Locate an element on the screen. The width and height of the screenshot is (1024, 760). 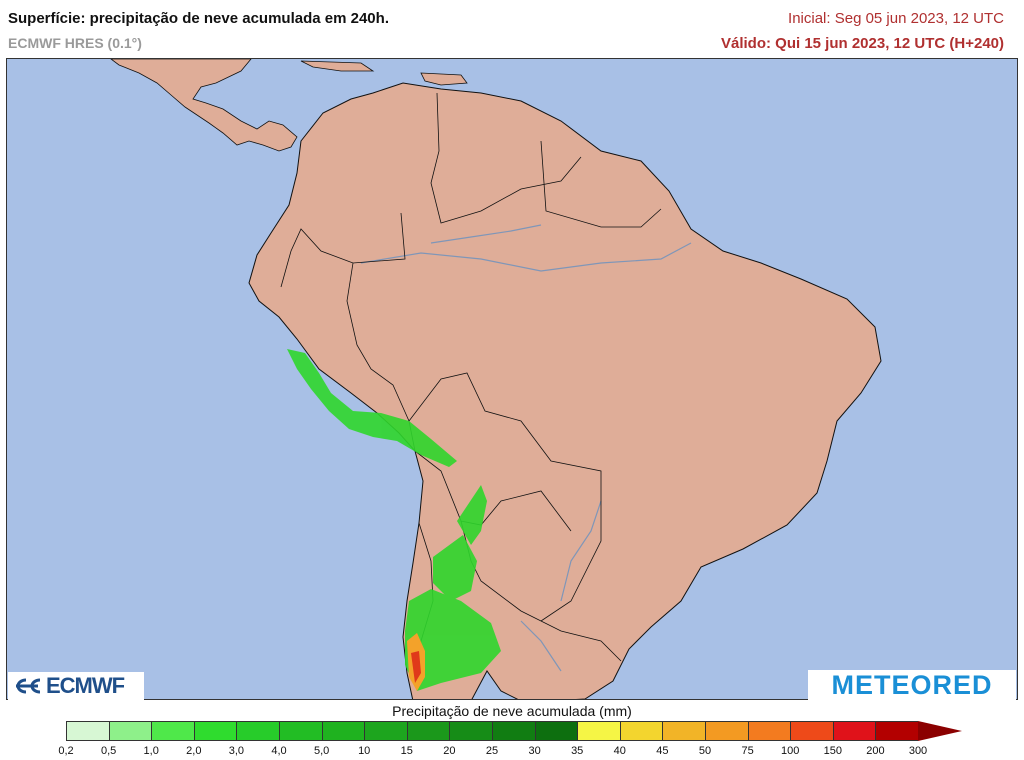
ecmwf-logo-icon is located at coordinates (28, 686).